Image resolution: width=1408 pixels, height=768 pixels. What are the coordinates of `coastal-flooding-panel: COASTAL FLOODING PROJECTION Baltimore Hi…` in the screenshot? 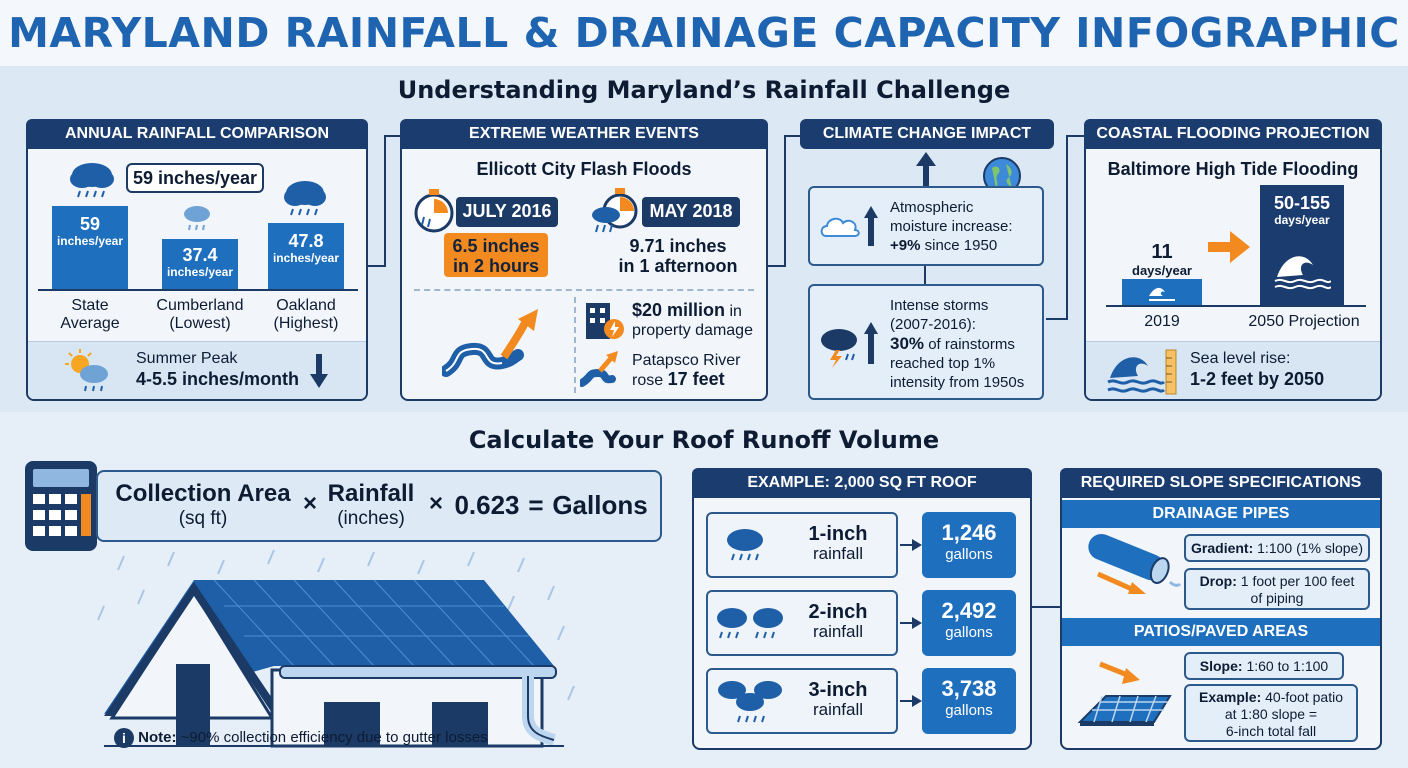 It's located at (1233, 260).